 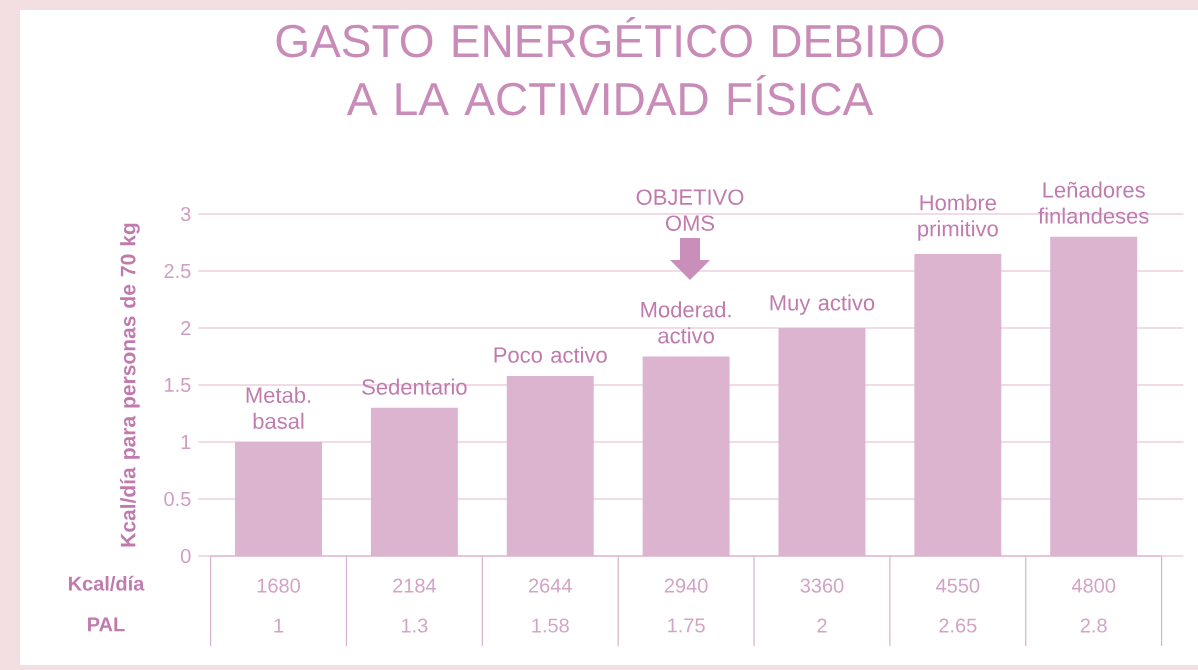 I want to click on data-label: 2.65, so click(x=958, y=625).